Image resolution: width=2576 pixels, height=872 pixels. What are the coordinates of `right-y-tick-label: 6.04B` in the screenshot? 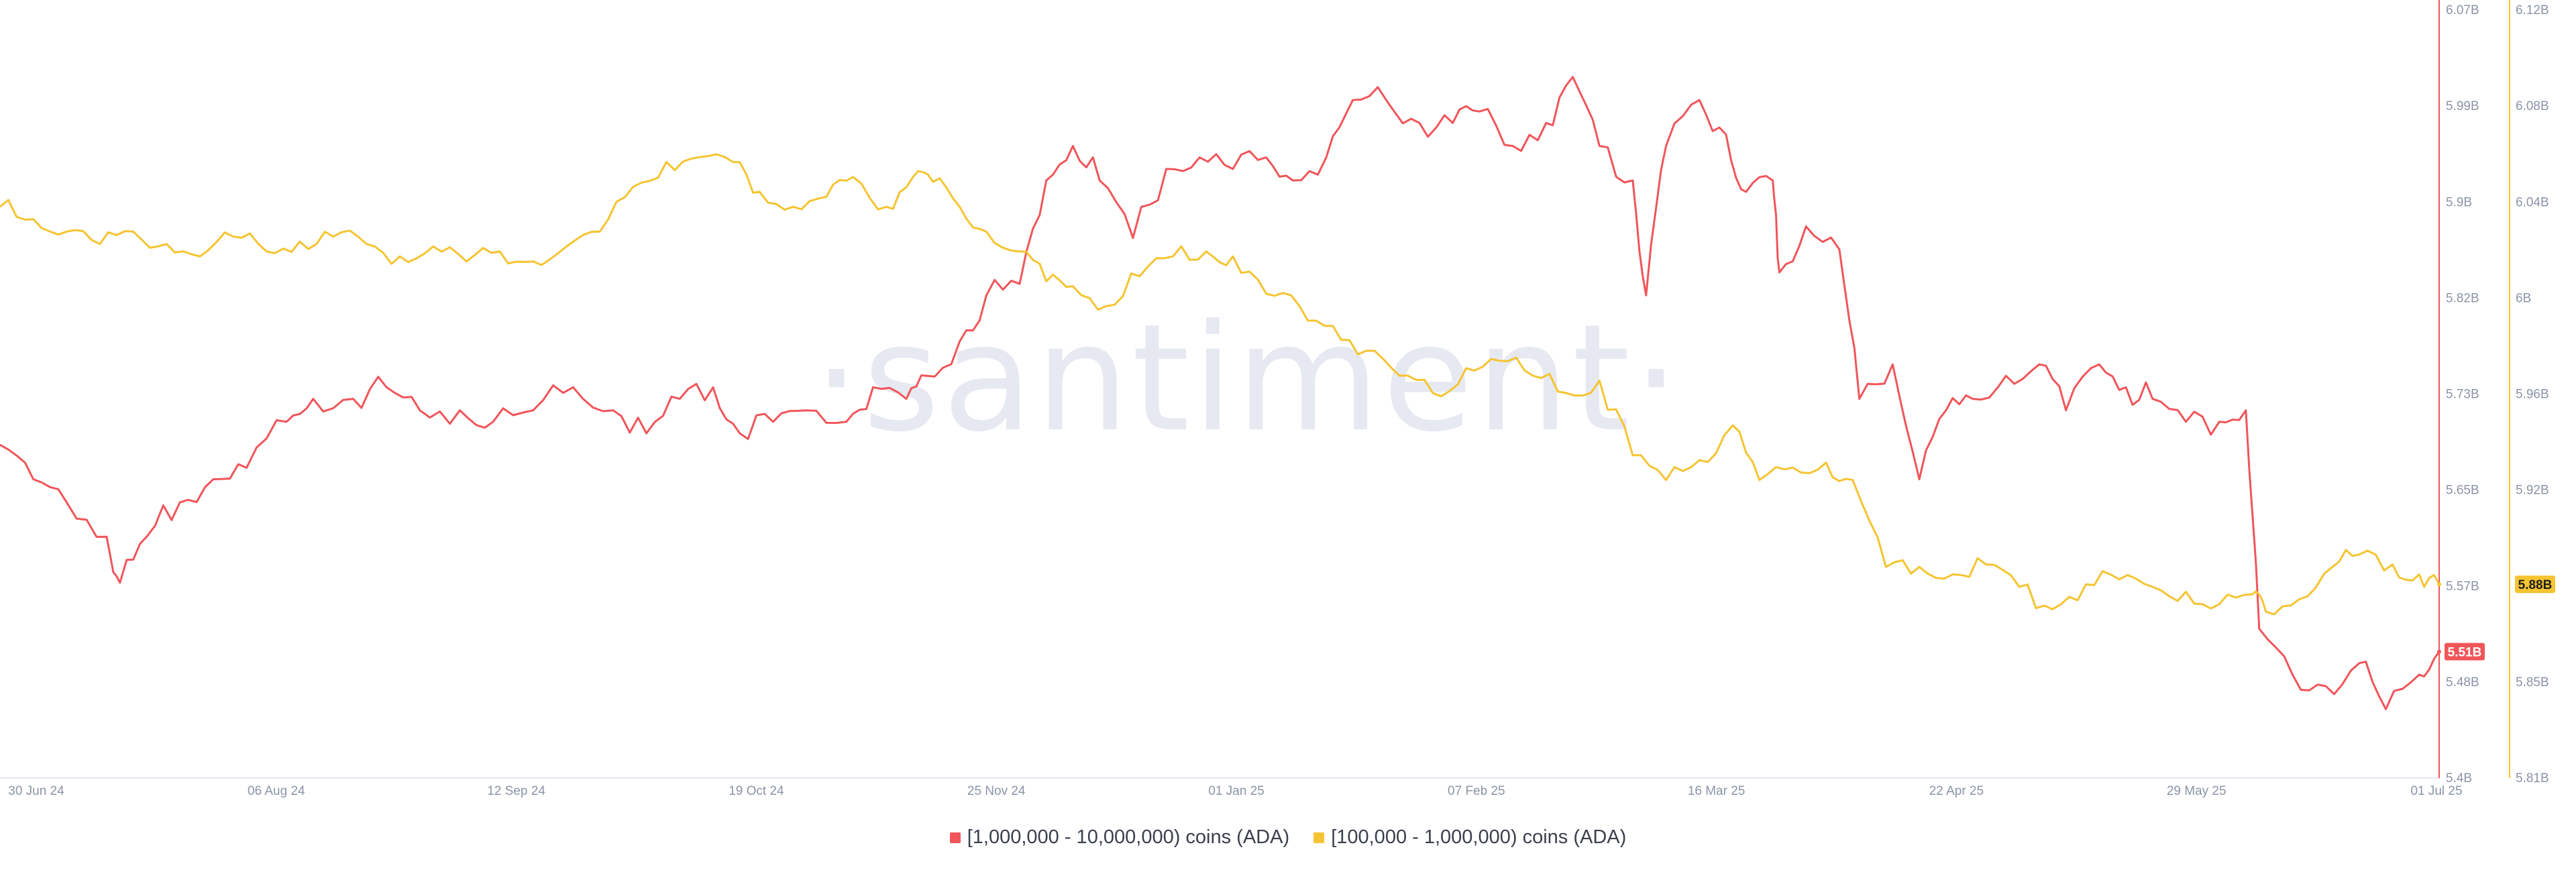 It's located at (2532, 202).